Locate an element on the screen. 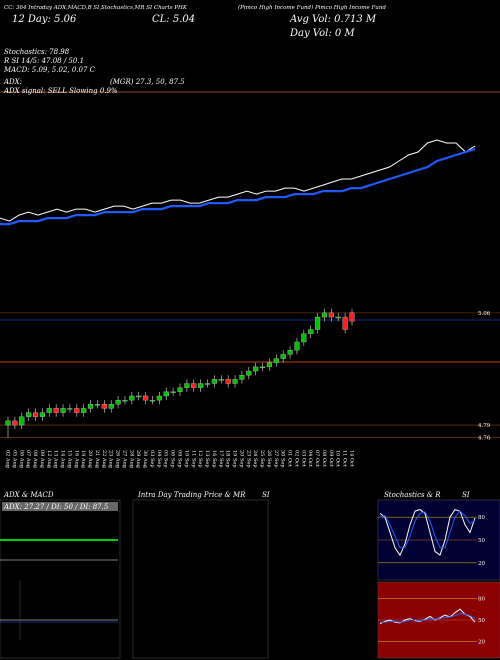  x-tick-label: 07 Aug is located at coordinates (28, 459).